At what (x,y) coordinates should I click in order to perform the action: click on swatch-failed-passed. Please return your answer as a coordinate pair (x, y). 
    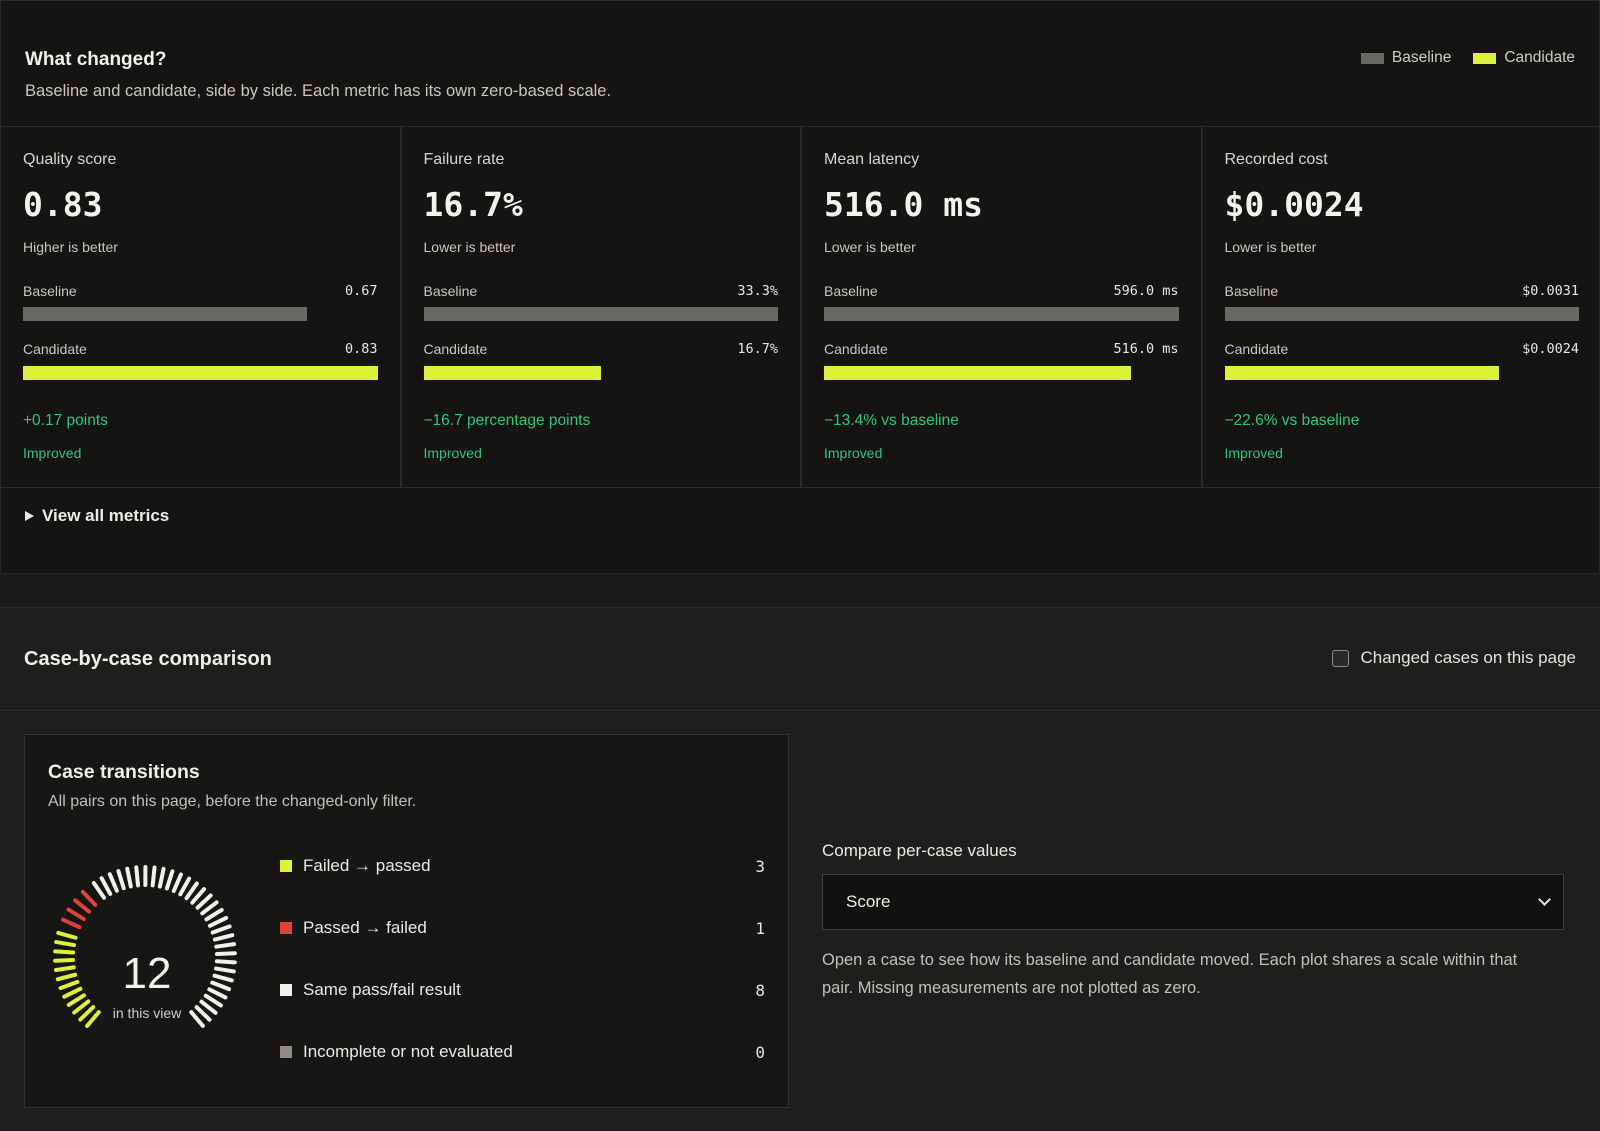
    Looking at the image, I should click on (286, 866).